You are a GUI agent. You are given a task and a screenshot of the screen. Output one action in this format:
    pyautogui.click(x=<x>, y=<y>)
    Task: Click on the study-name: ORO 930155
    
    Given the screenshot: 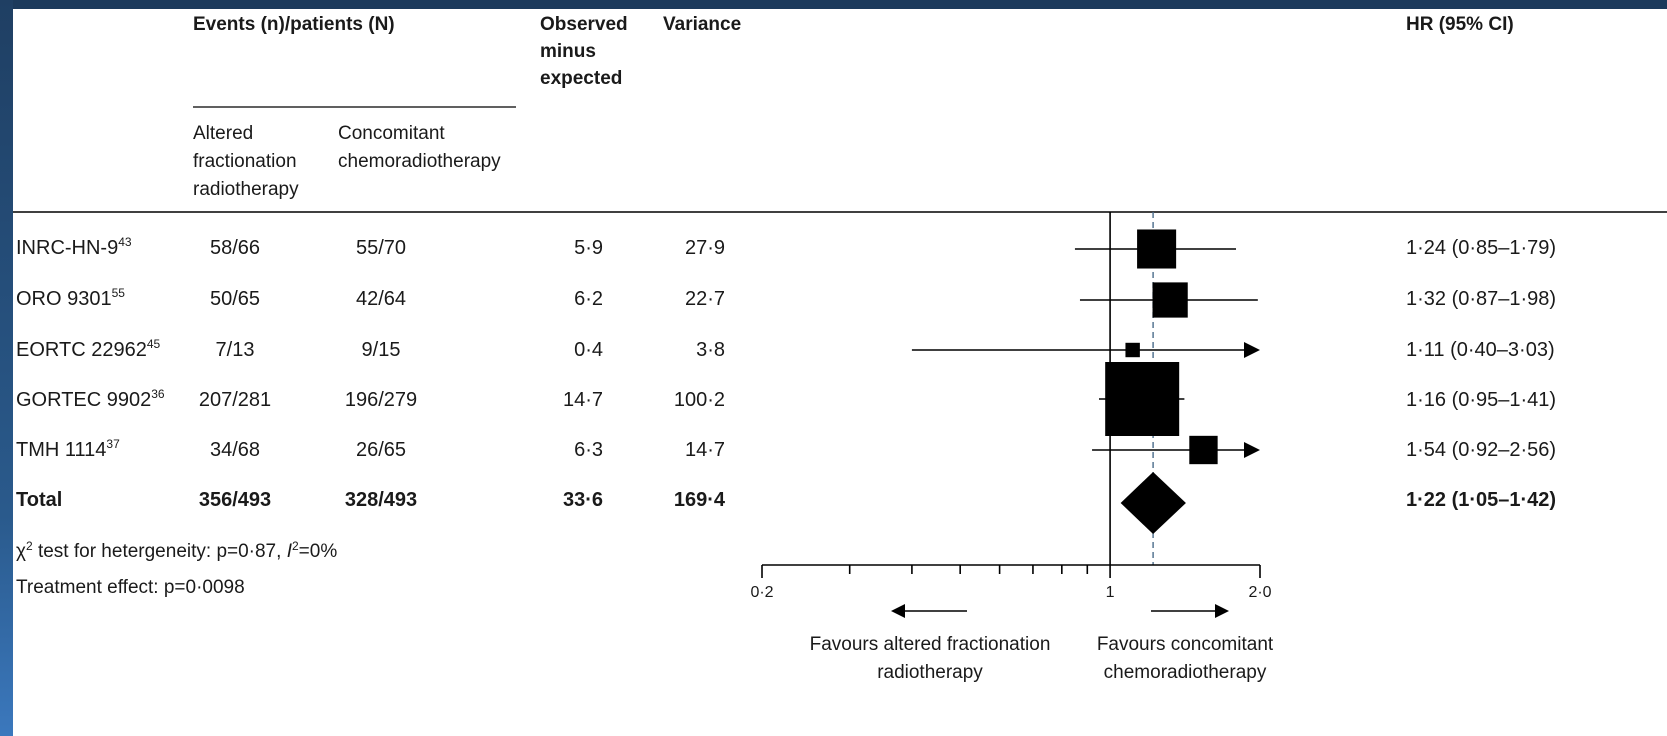 What is the action you would take?
    pyautogui.click(x=70, y=298)
    